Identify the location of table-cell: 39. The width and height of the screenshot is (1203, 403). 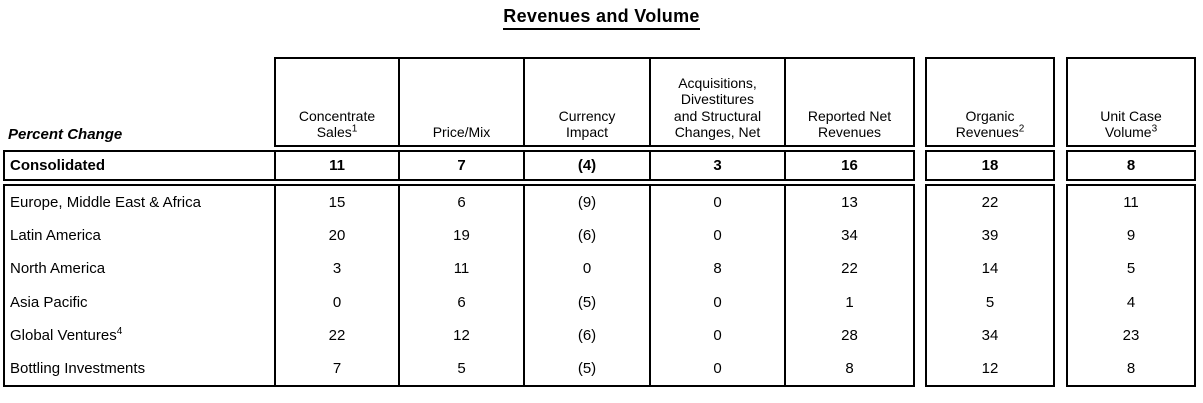
(990, 236).